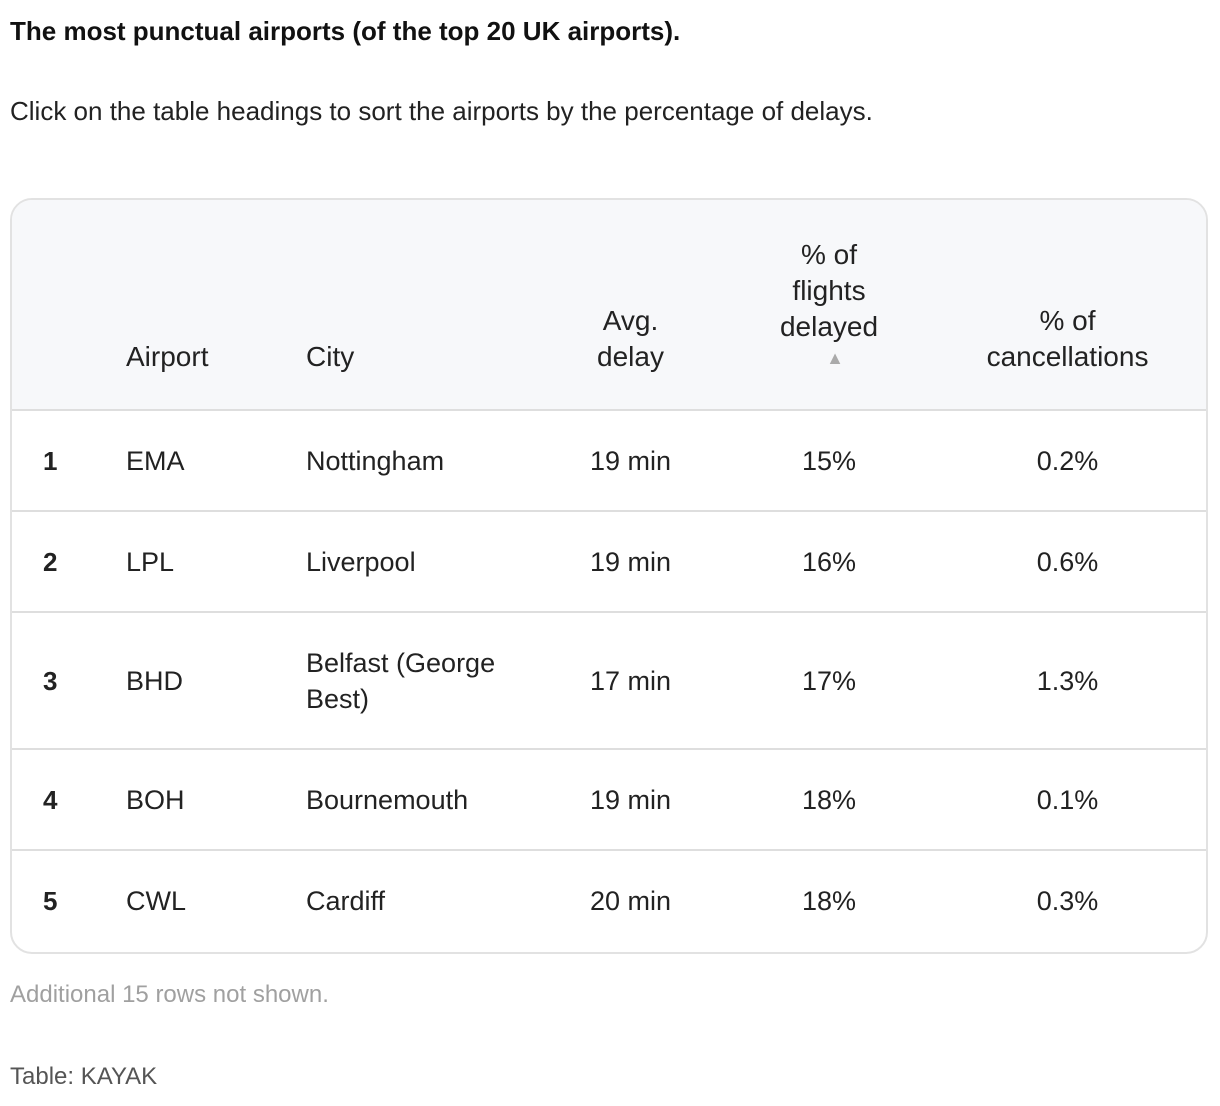  Describe the element at coordinates (630, 901) in the screenshot. I see `row-avg-delay: 20 min` at that location.